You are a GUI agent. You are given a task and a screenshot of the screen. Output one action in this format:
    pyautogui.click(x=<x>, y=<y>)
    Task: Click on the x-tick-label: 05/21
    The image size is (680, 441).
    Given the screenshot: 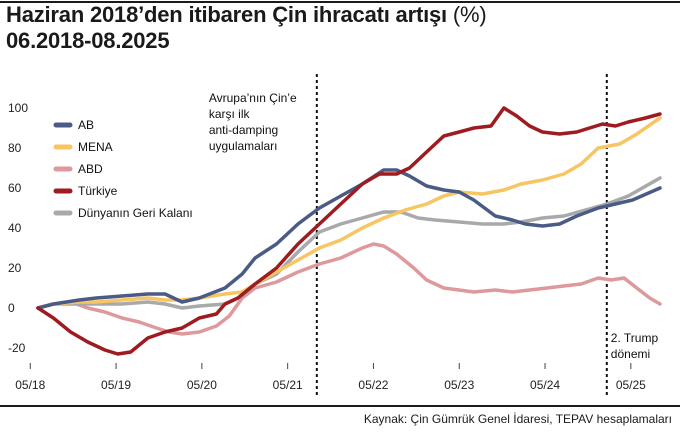 What is the action you would take?
    pyautogui.click(x=288, y=385)
    